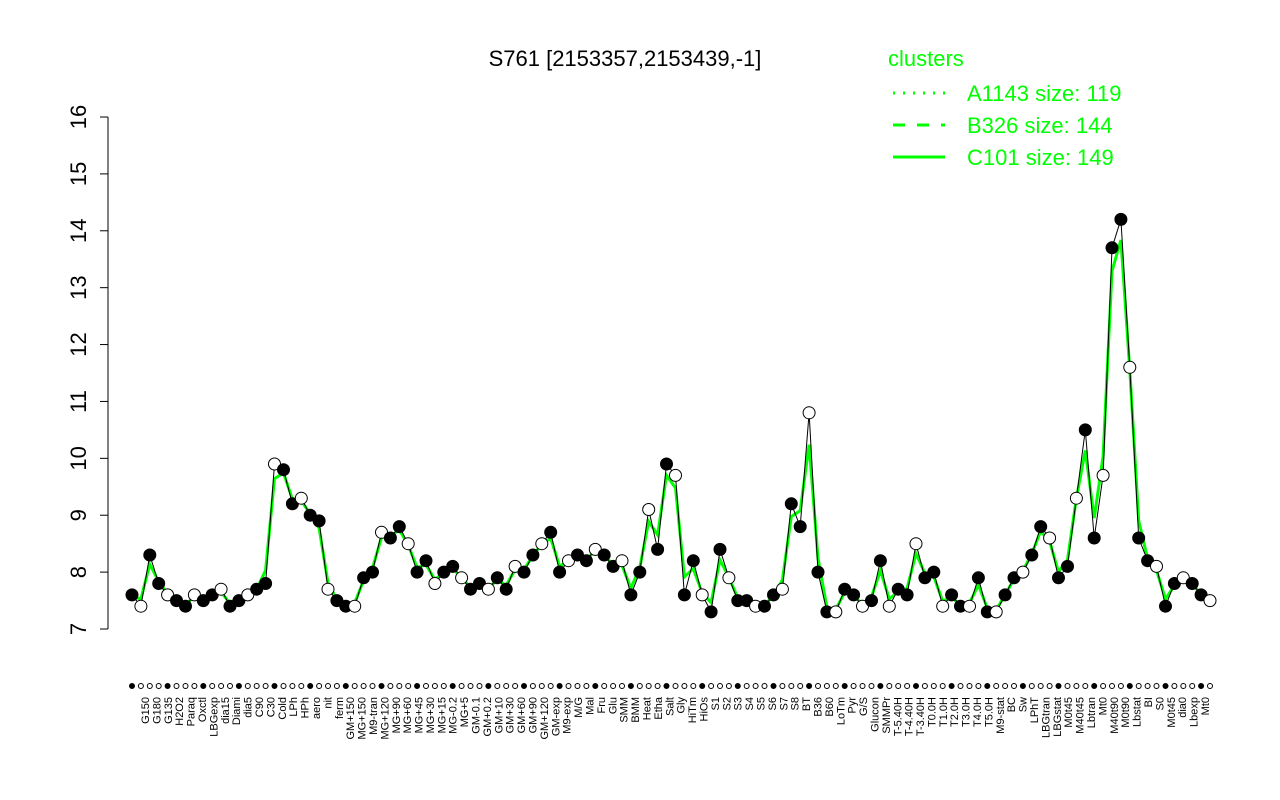  I want to click on x-tick-label: G/S, so click(864, 706).